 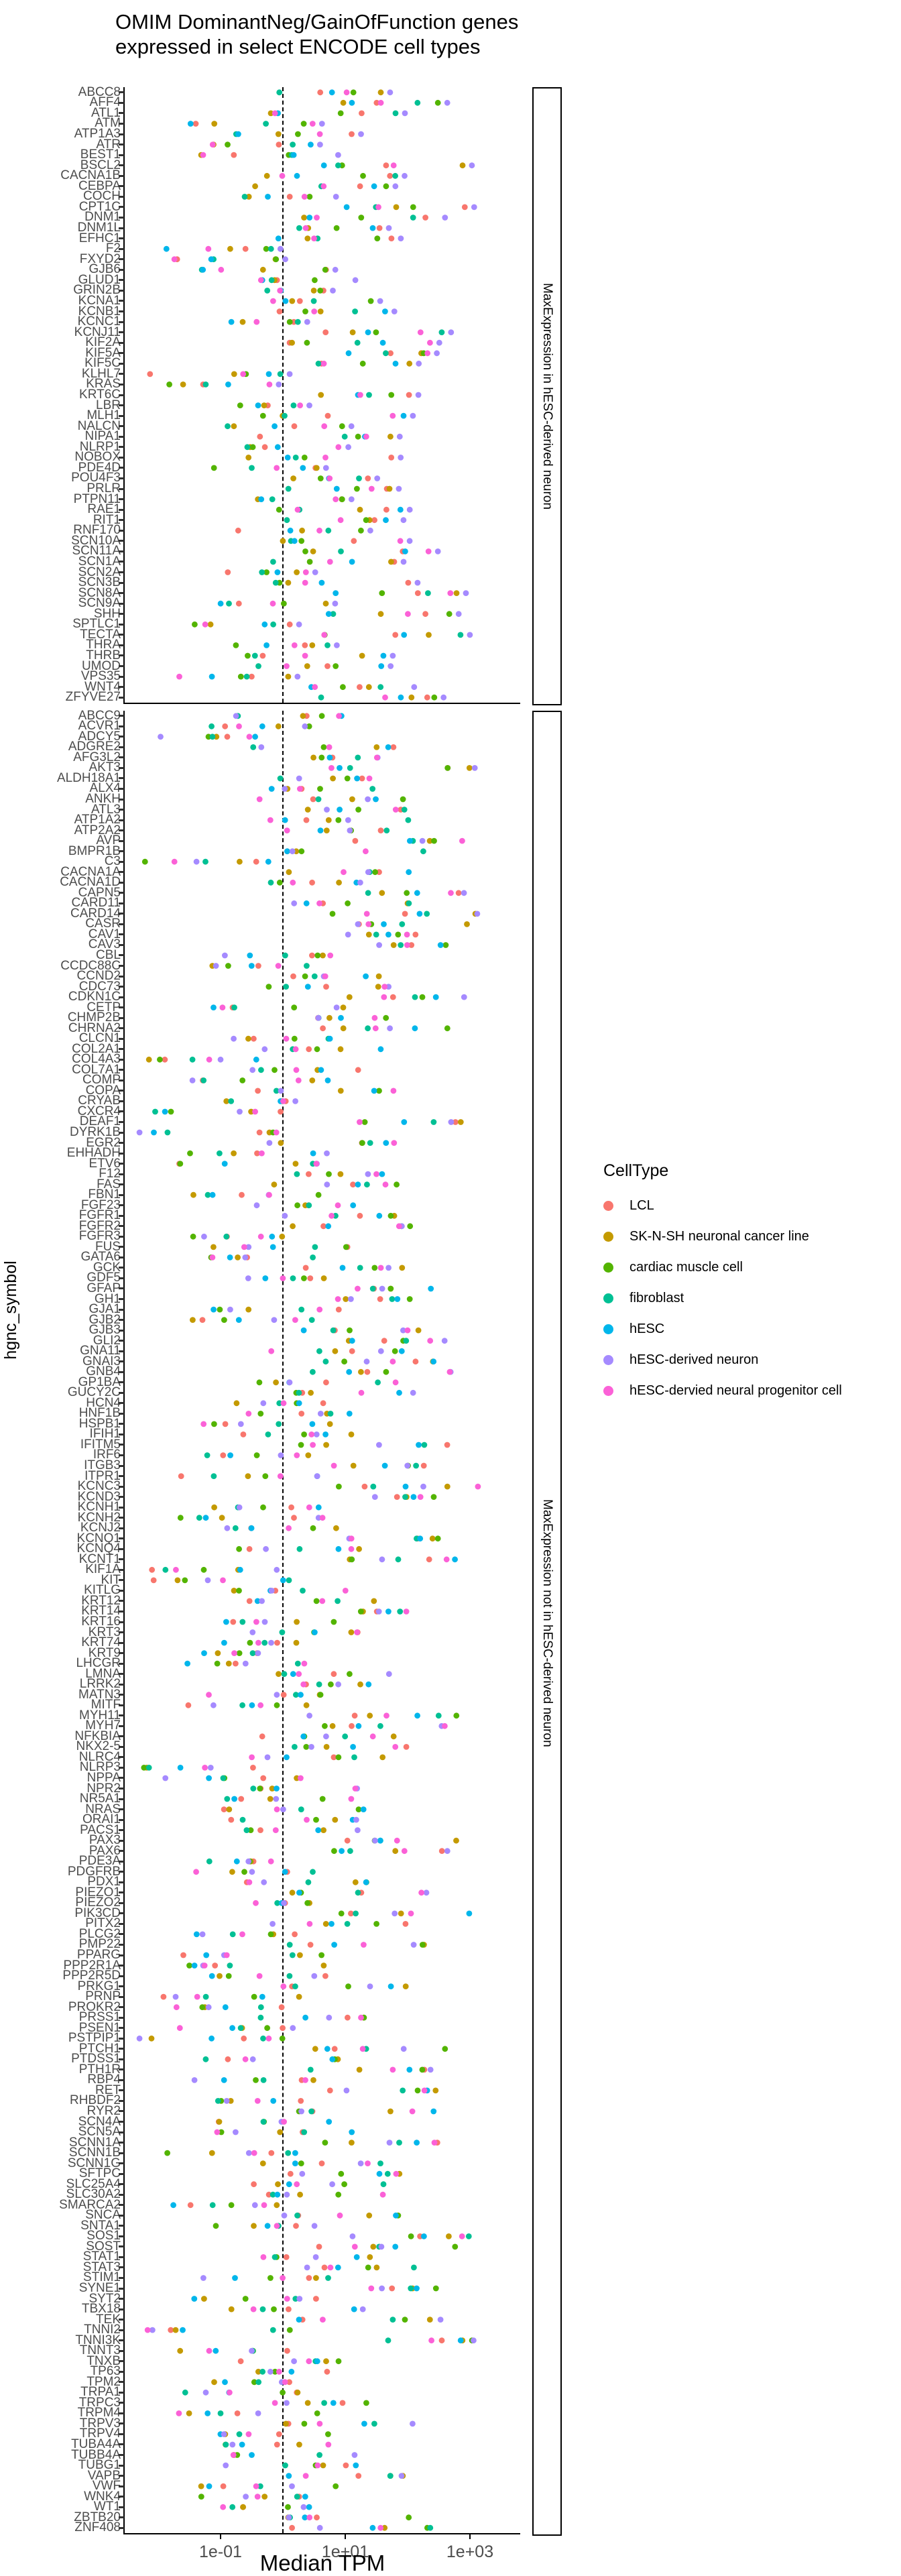 I want to click on gene-label: KIF1A, so click(x=103, y=1569).